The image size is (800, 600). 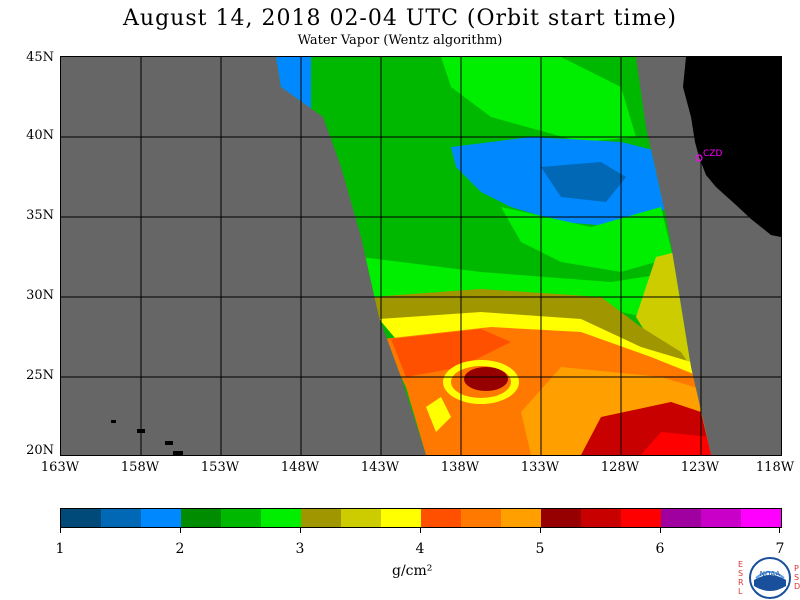 I want to click on map-subtitle: Water Vapor (Wentz algorithm), so click(x=400, y=40).